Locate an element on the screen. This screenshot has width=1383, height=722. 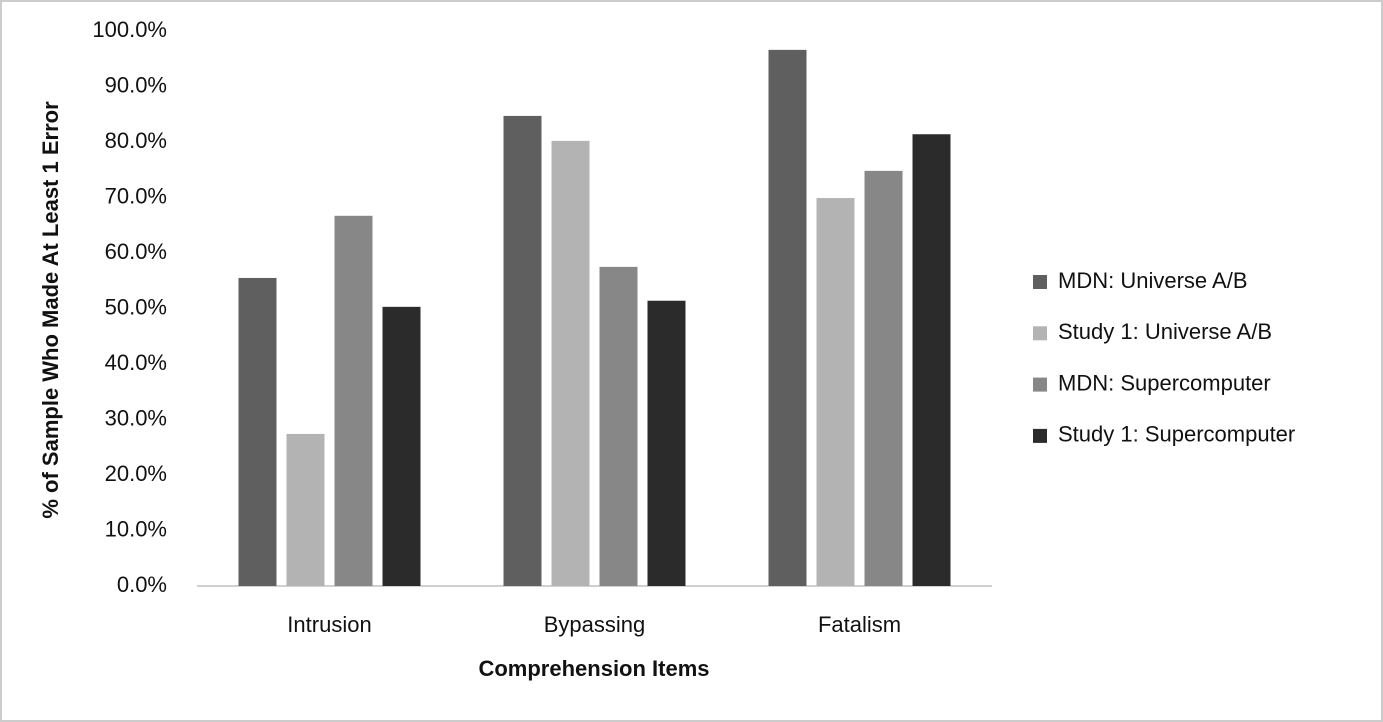
legend-label: MDN: Supercomputer is located at coordinates (1164, 382).